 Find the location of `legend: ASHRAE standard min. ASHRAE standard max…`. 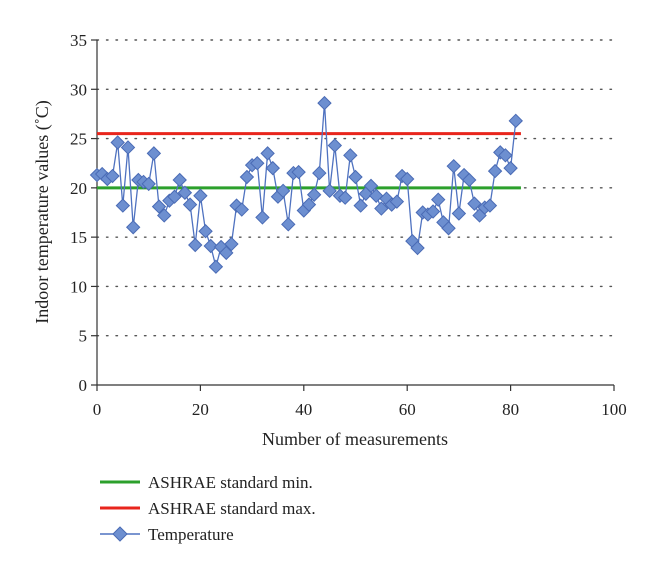

legend: ASHRAE standard min. ASHRAE standard max… is located at coordinates (208, 508).